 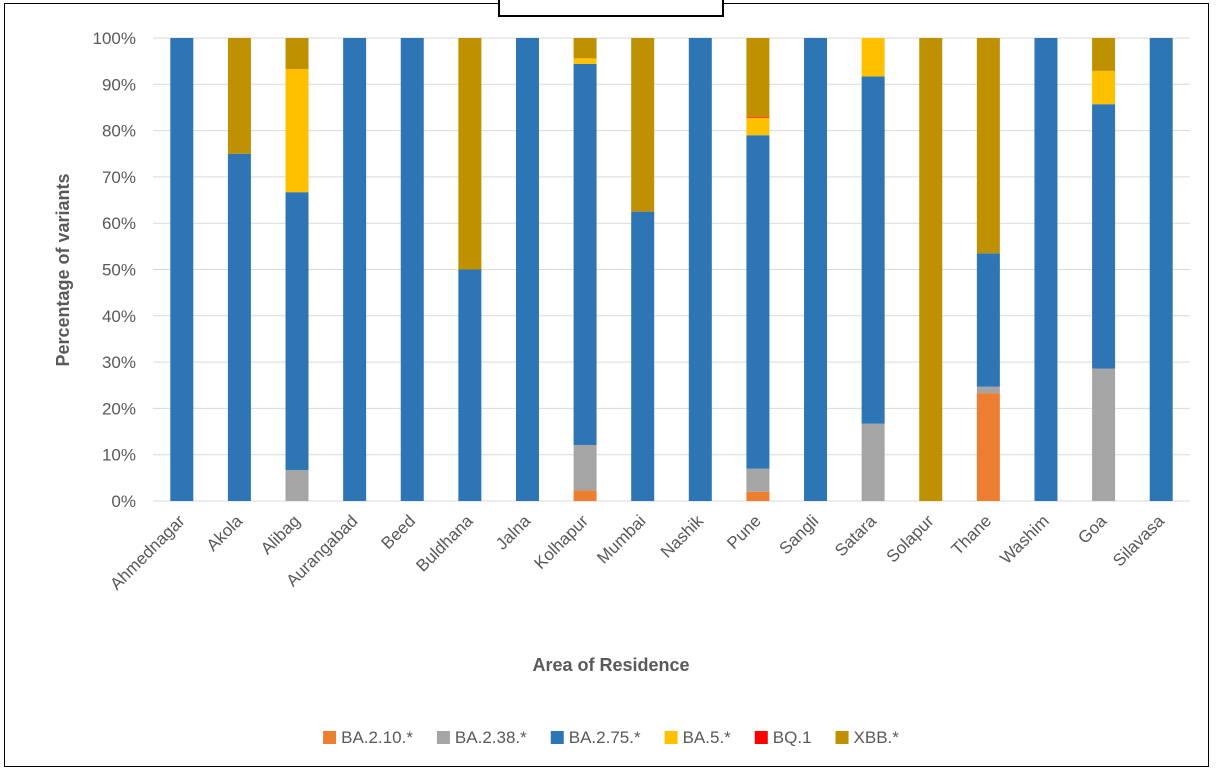 I want to click on x-tick-label: Satara, so click(x=855, y=535).